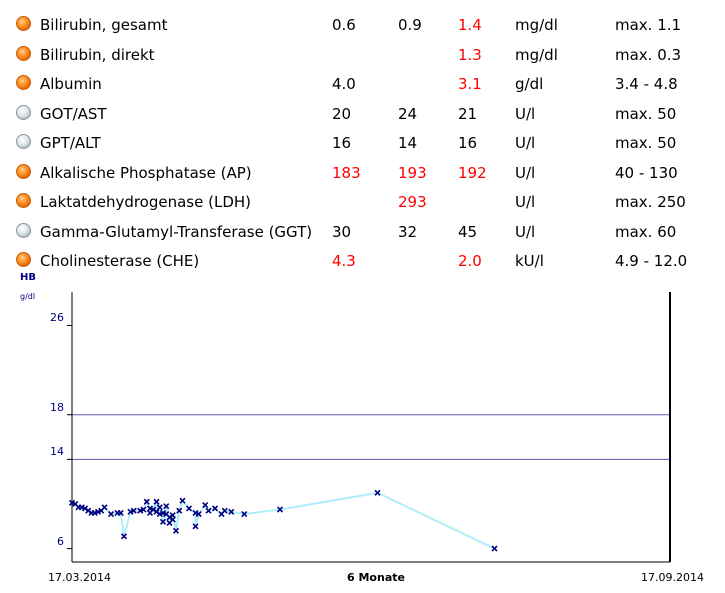 This screenshot has height=593, width=725. I want to click on x-axis-range-label: 6 Monate, so click(376, 577).